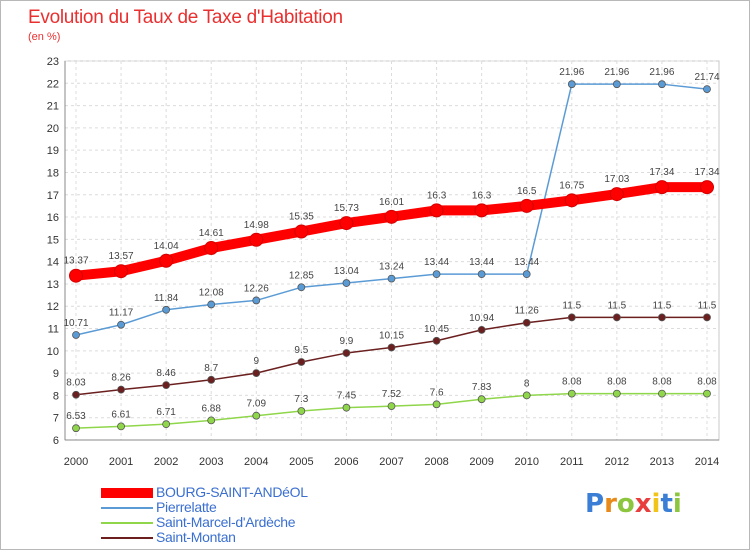 The width and height of the screenshot is (750, 550). What do you see at coordinates (75, 261) in the screenshot?
I see `data-label: 13.37` at bounding box center [75, 261].